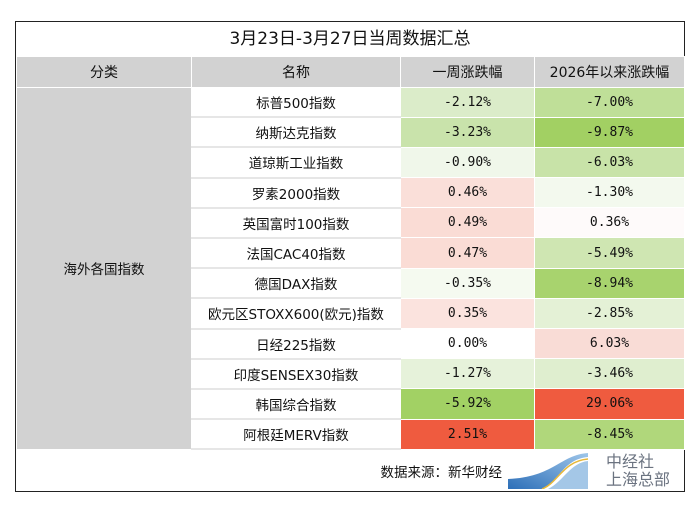  What do you see at coordinates (467, 132) in the screenshot?
I see `week-change-cell: -3.23%` at bounding box center [467, 132].